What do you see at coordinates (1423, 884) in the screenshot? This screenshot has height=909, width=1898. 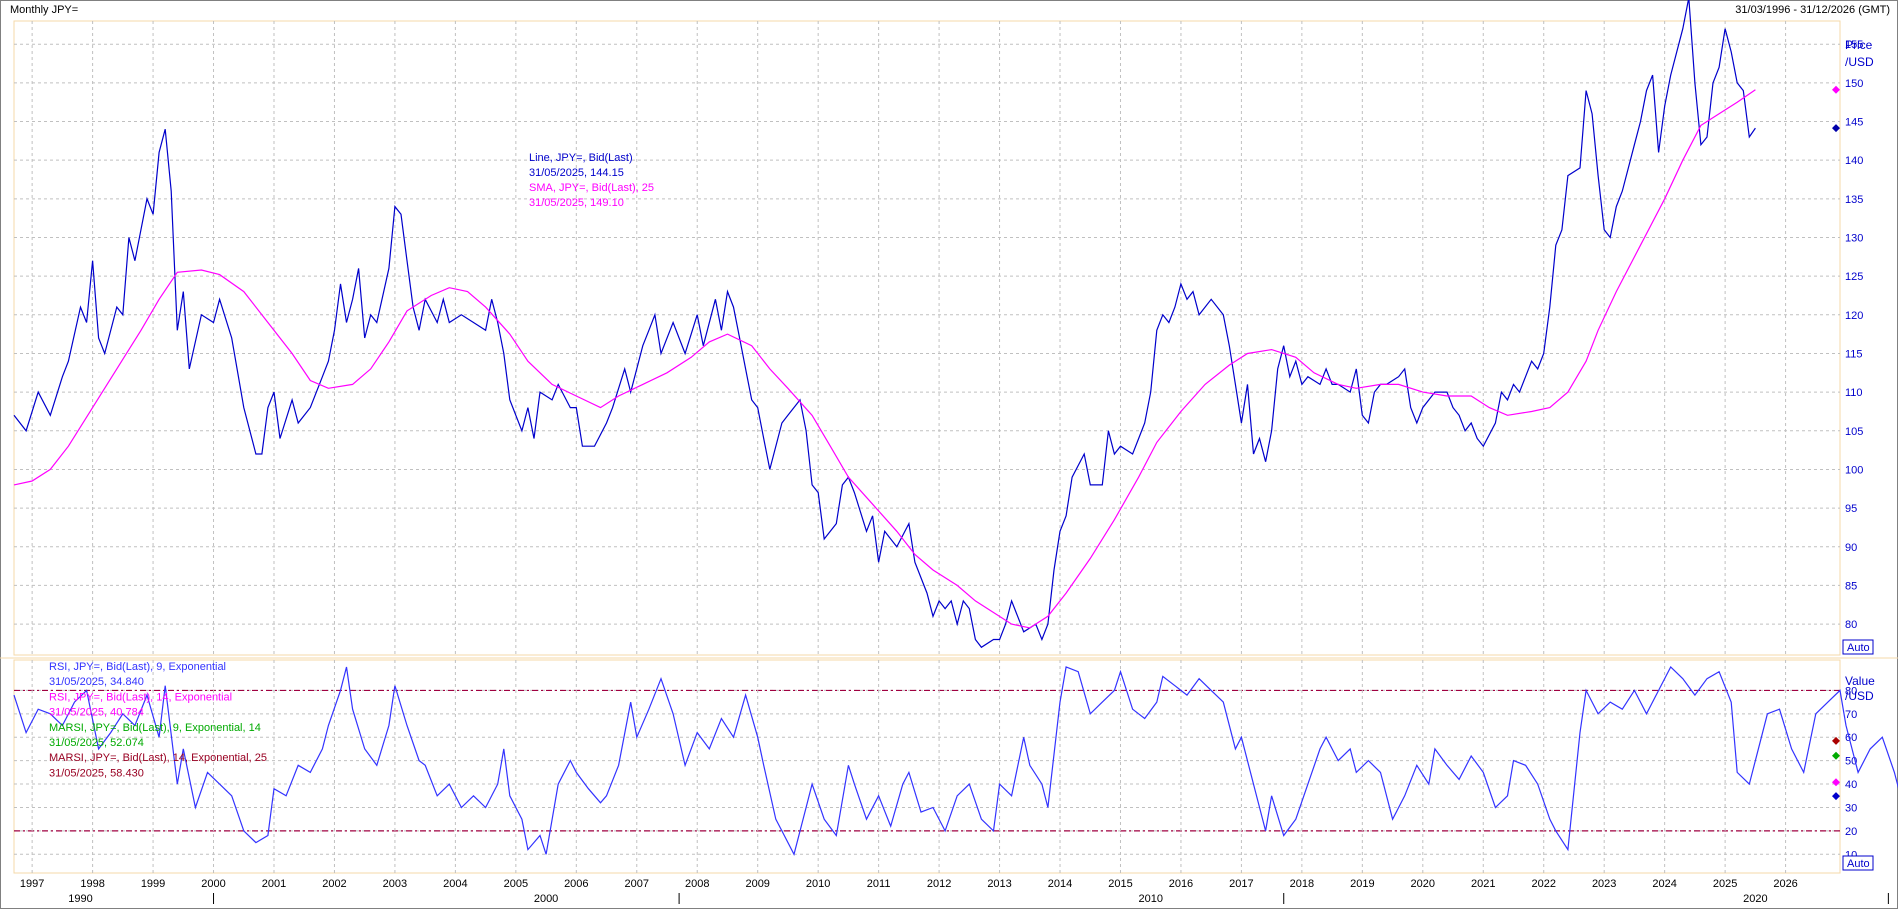 I see `x-tick-label: 2020` at bounding box center [1423, 884].